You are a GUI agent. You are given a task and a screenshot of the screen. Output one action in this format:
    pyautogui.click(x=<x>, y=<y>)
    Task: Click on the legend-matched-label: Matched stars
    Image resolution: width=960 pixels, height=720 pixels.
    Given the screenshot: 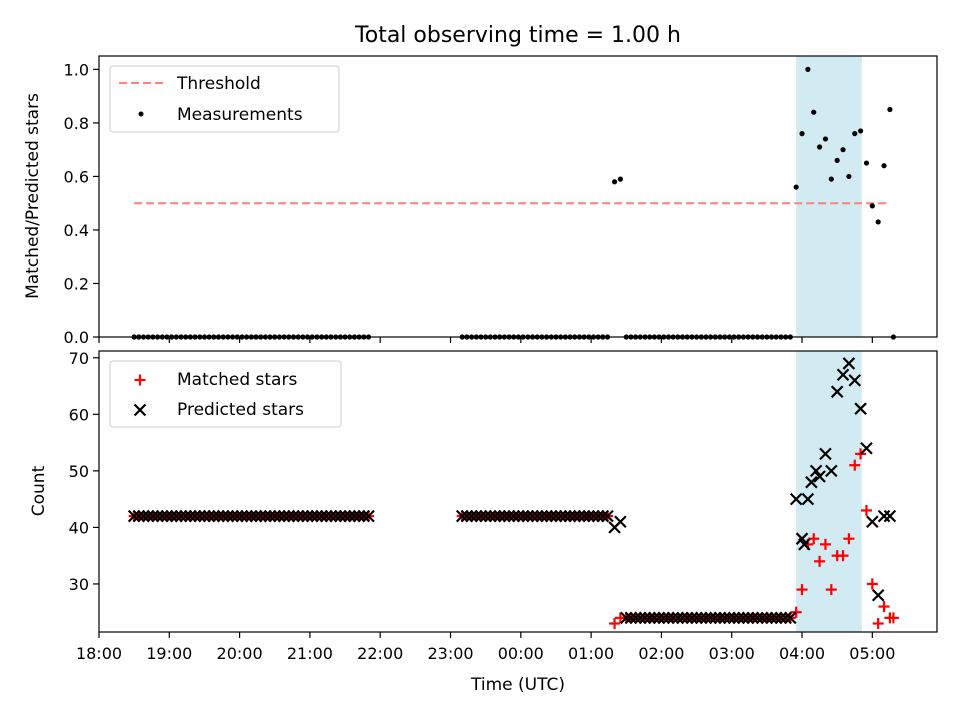 What is the action you would take?
    pyautogui.click(x=237, y=380)
    